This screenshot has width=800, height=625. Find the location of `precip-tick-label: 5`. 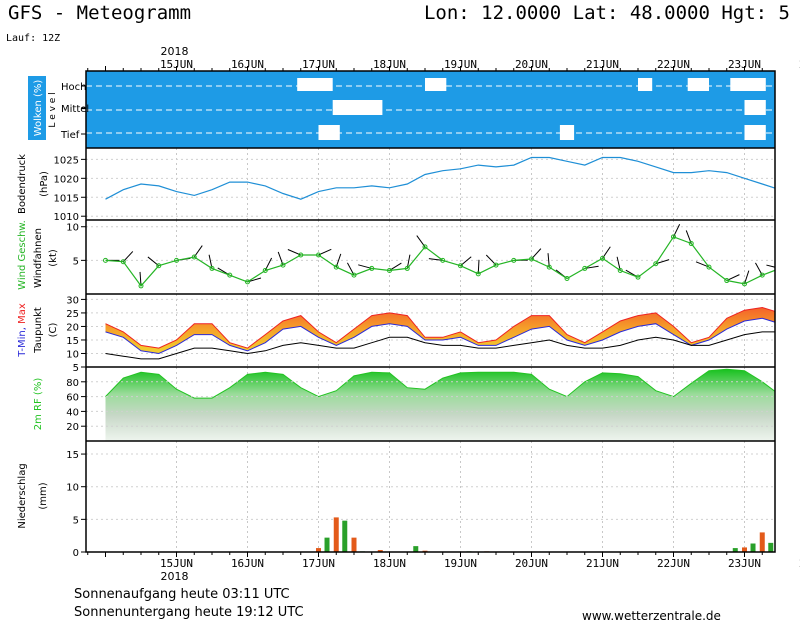

precip-tick-label: 5 is located at coordinates (76, 520).